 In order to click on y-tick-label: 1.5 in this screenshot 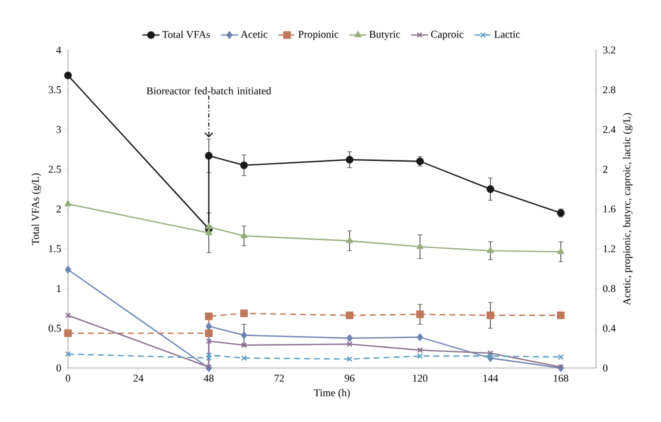, I will do `click(55, 248)`.